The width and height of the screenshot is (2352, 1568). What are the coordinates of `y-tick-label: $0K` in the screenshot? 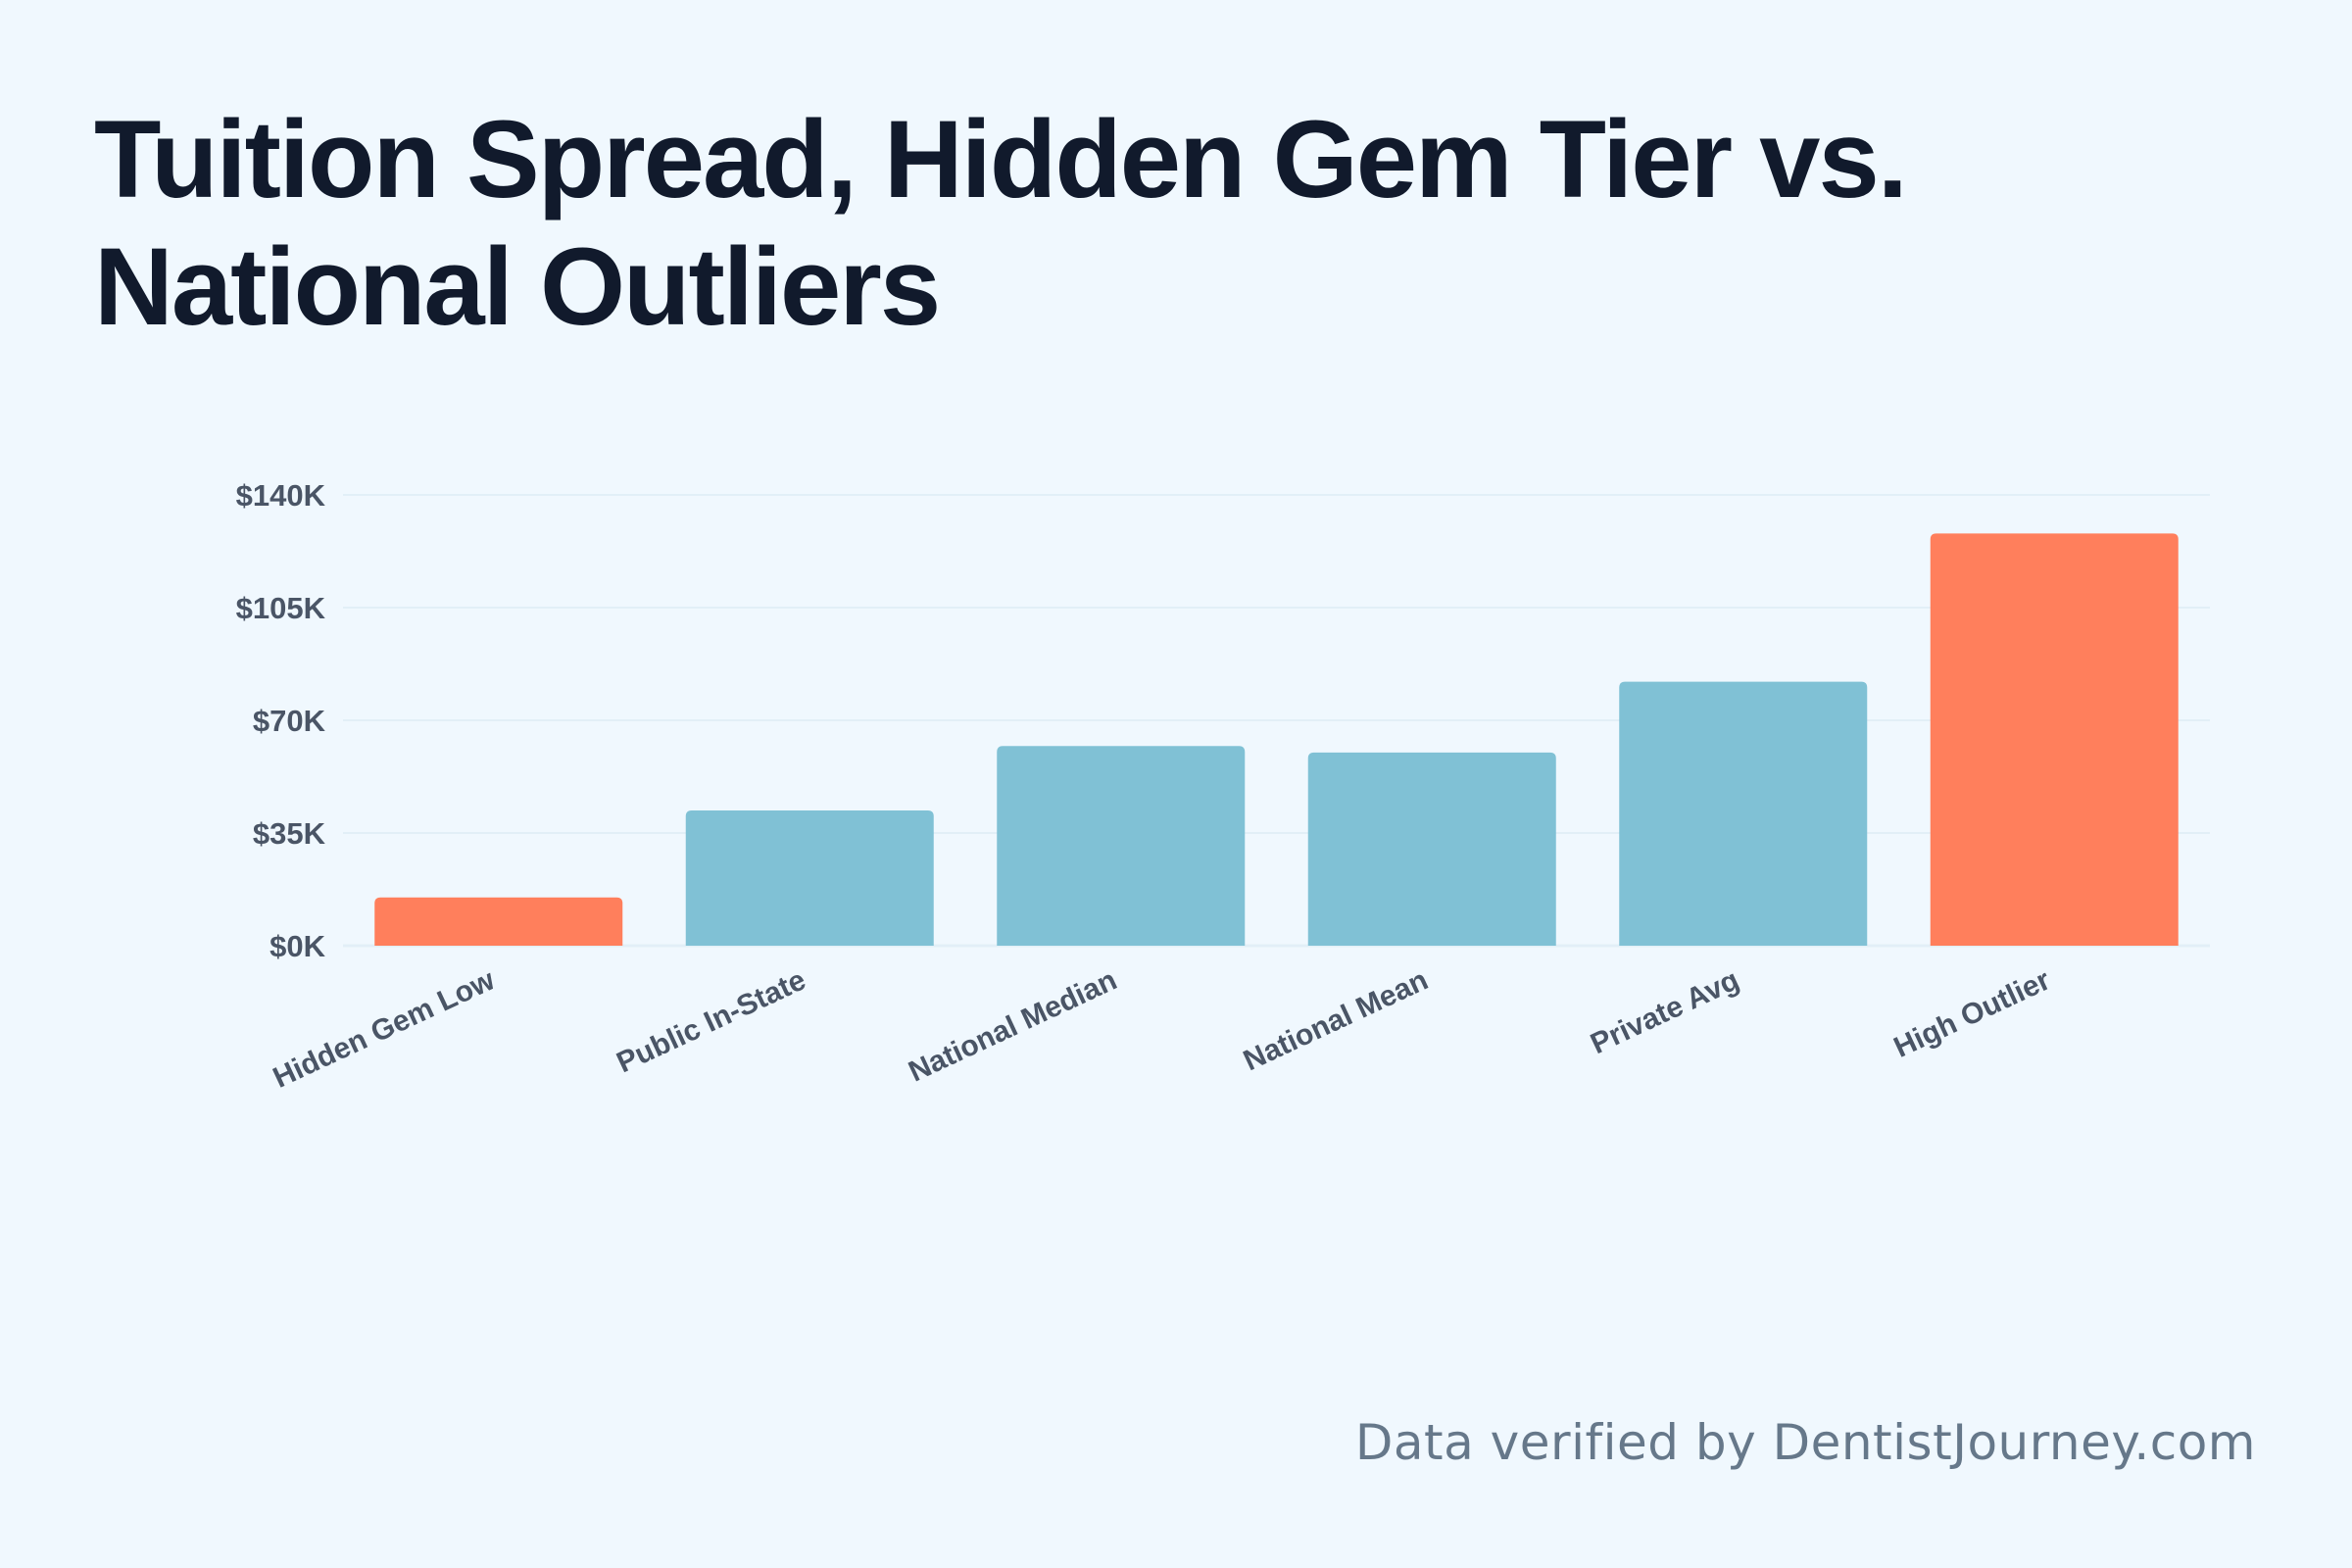 It's located at (297, 946).